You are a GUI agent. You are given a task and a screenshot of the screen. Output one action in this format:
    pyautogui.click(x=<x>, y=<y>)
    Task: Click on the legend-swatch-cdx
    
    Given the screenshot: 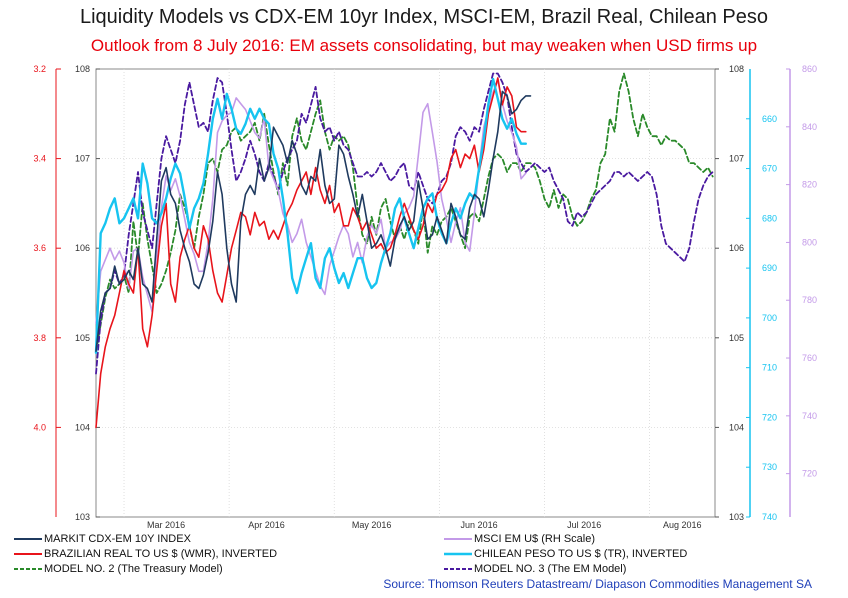 What is the action you would take?
    pyautogui.click(x=28, y=539)
    